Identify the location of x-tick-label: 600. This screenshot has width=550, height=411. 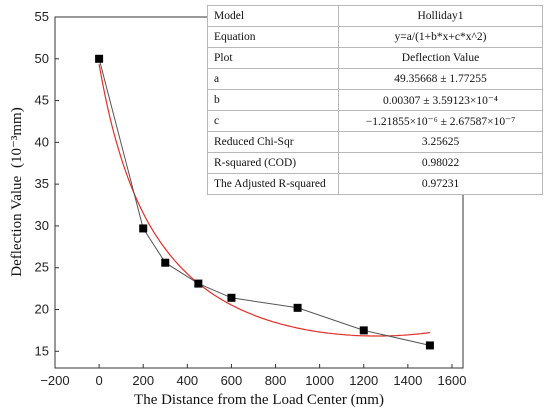
(232, 380).